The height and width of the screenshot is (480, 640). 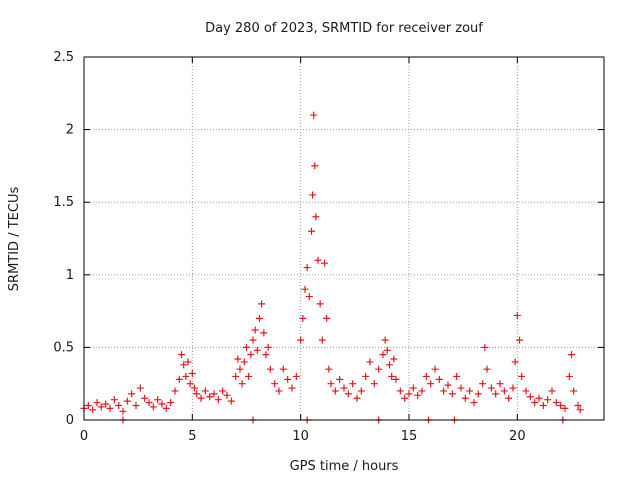 I want to click on y-tick-label: 2, so click(x=70, y=130).